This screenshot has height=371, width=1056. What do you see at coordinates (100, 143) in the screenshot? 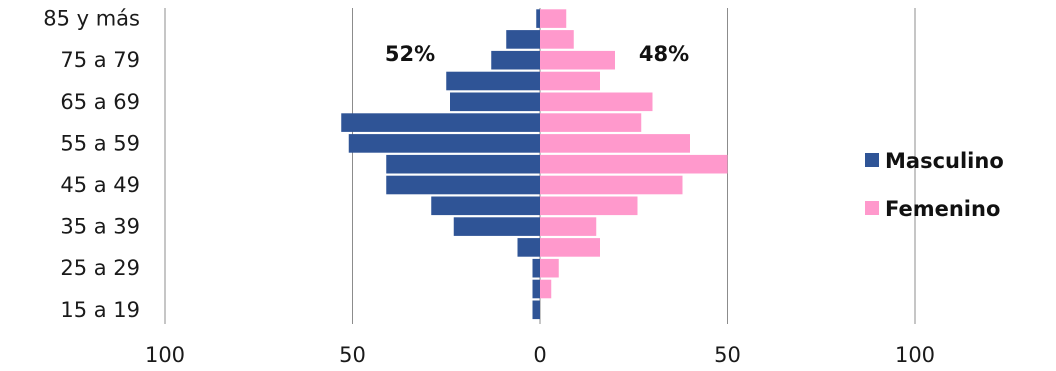
I see `category-label: 55 a 59` at bounding box center [100, 143].